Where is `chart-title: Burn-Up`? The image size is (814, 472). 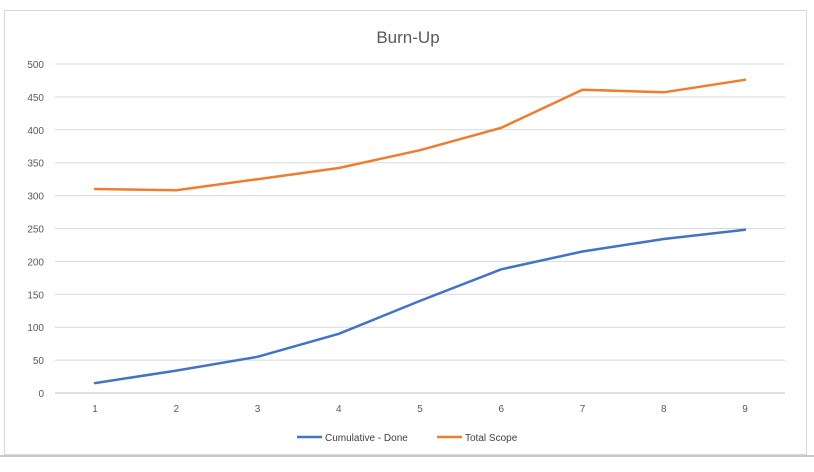
chart-title: Burn-Up is located at coordinates (407, 37).